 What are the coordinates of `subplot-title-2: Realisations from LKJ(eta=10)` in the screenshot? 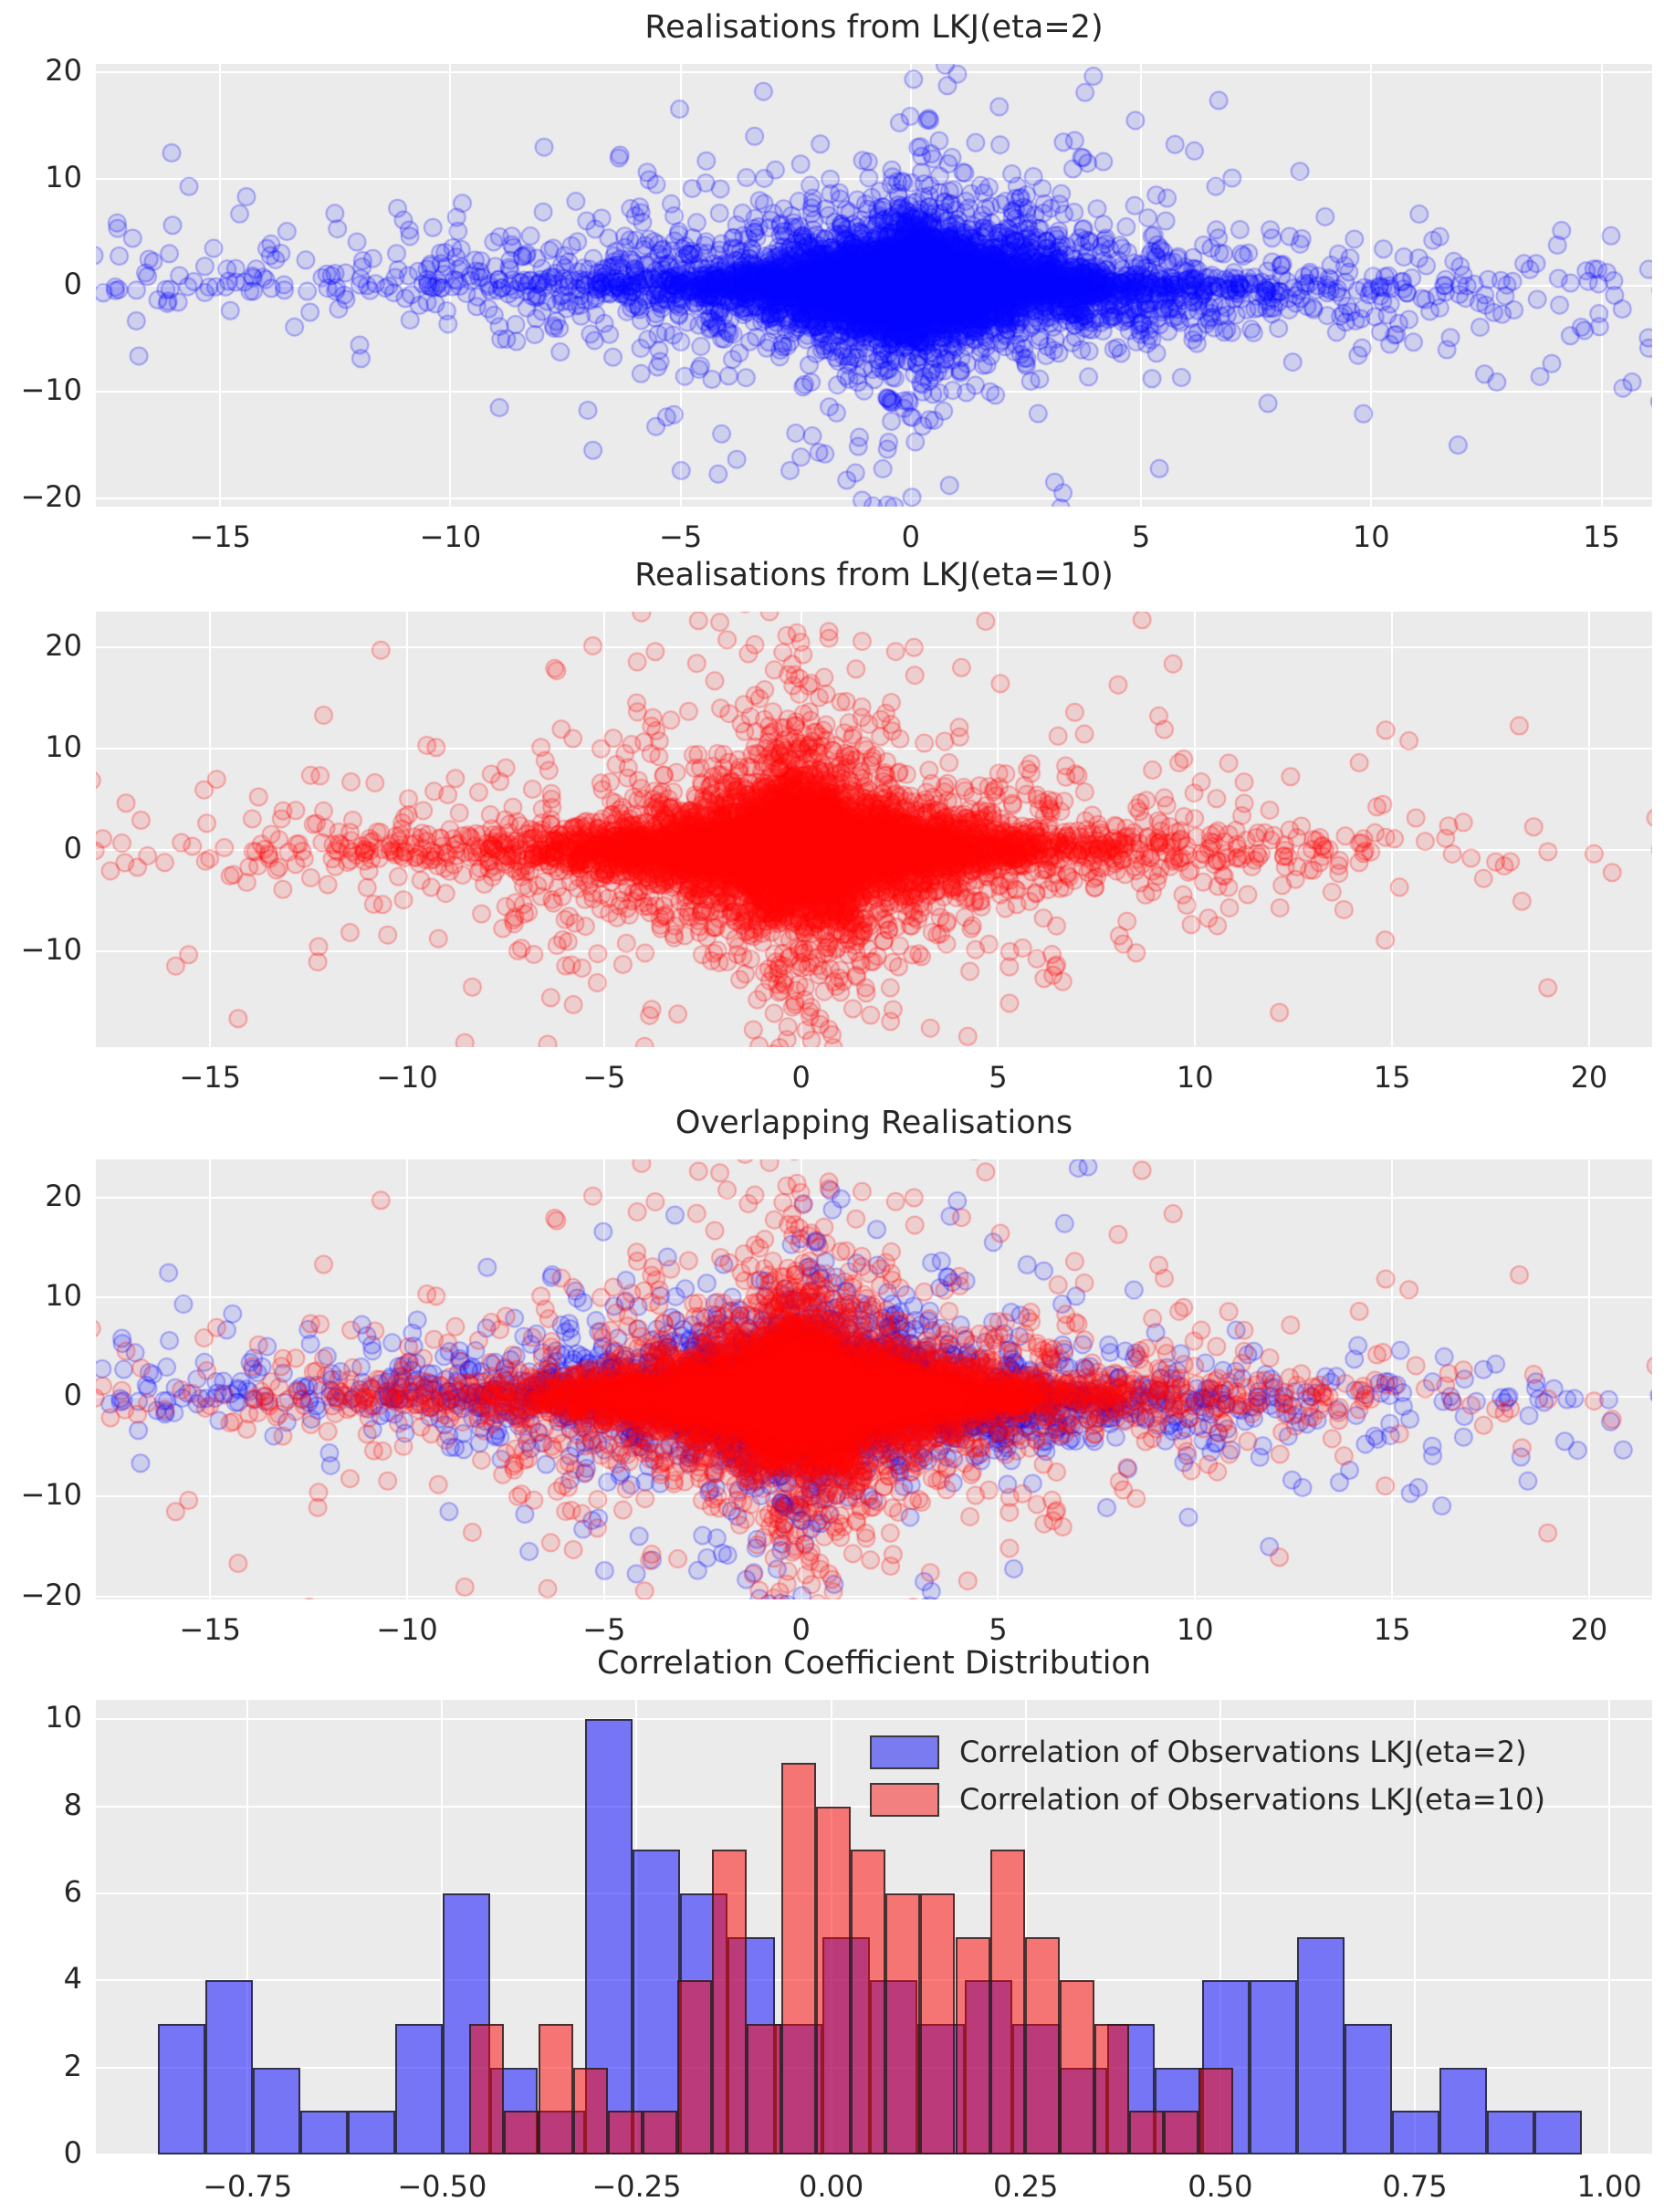 It's located at (874, 575).